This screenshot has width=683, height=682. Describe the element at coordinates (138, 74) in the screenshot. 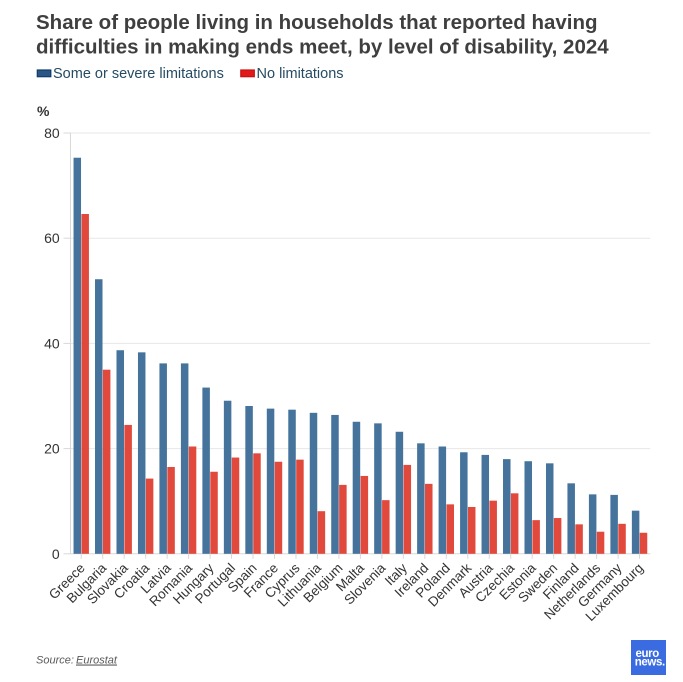

I see `svg-text: Some or severe limitations` at that location.